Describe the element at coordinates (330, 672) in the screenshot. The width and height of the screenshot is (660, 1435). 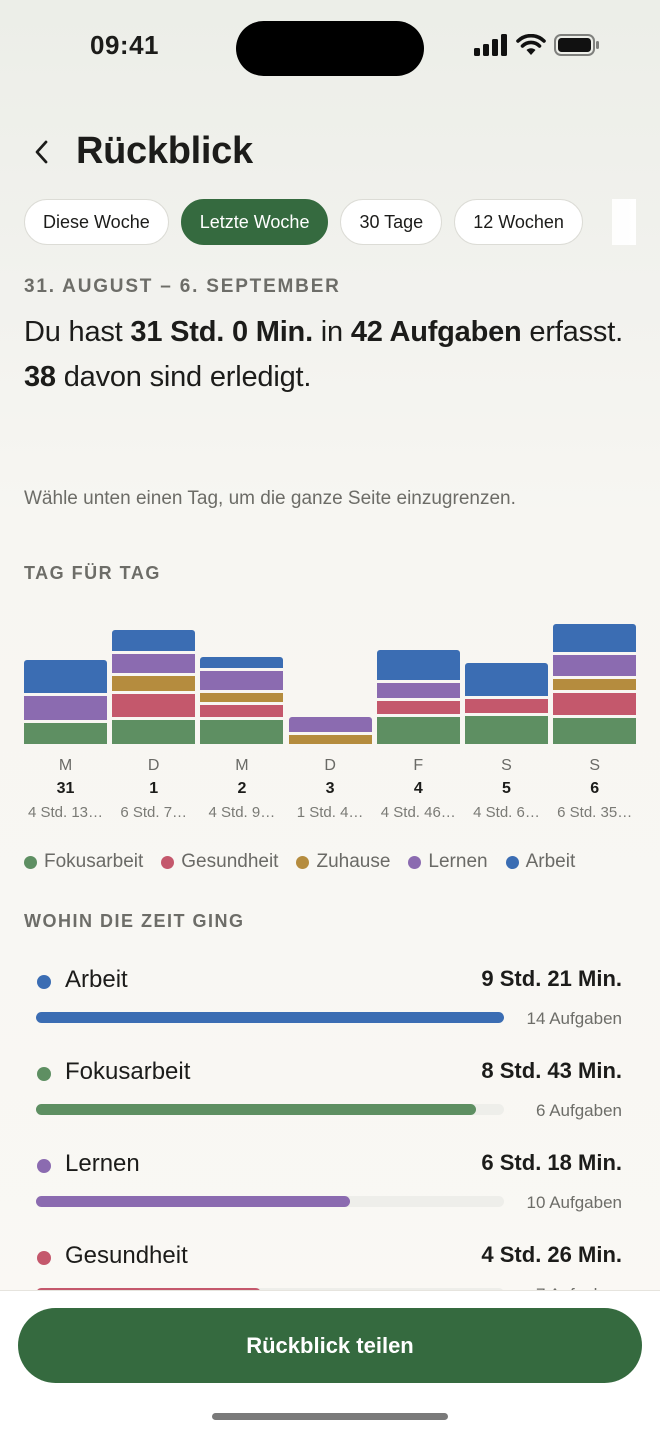
I see `day-chart` at that location.